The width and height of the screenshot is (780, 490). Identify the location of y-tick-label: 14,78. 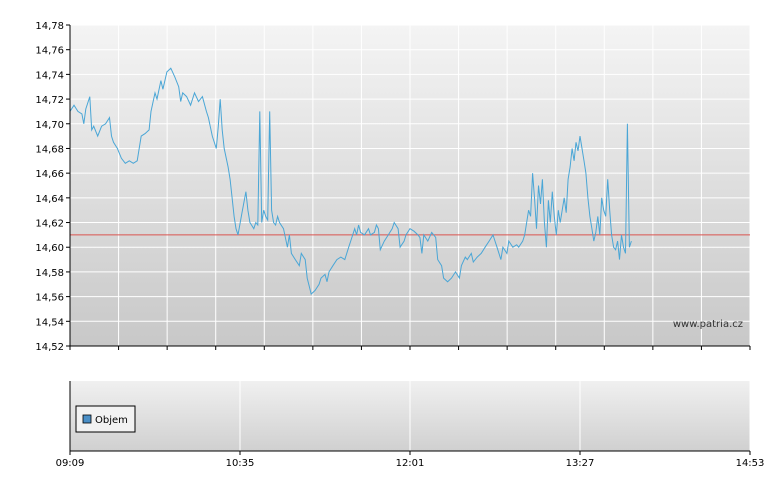
(49, 26).